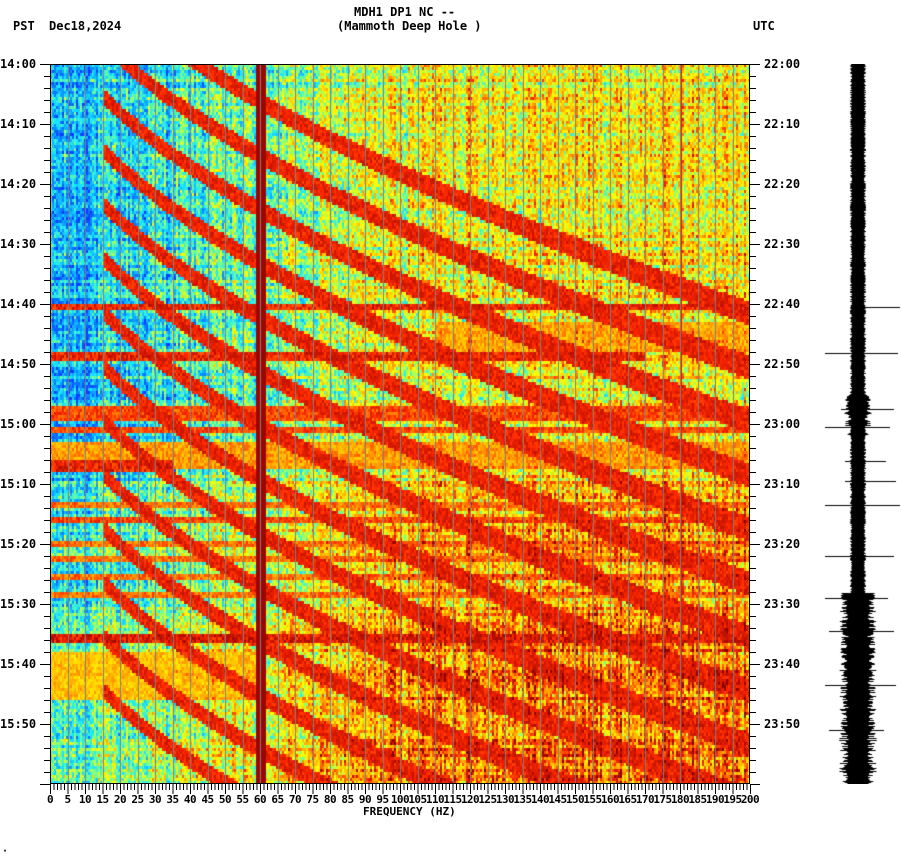 This screenshot has height=864, width=902. I want to click on y-tick-label-pst: 15:30, so click(18, 604).